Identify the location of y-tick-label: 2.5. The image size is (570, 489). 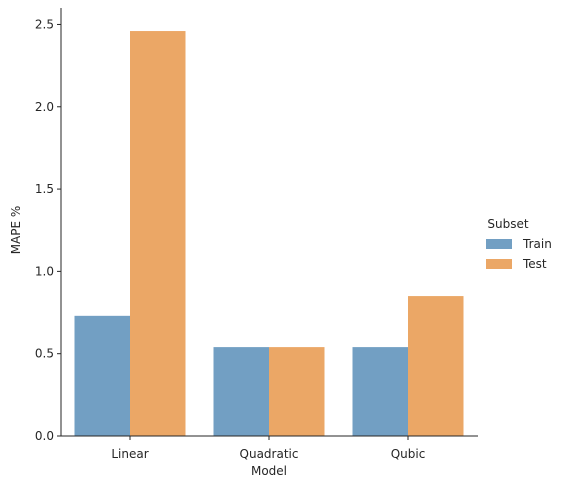
(44, 24).